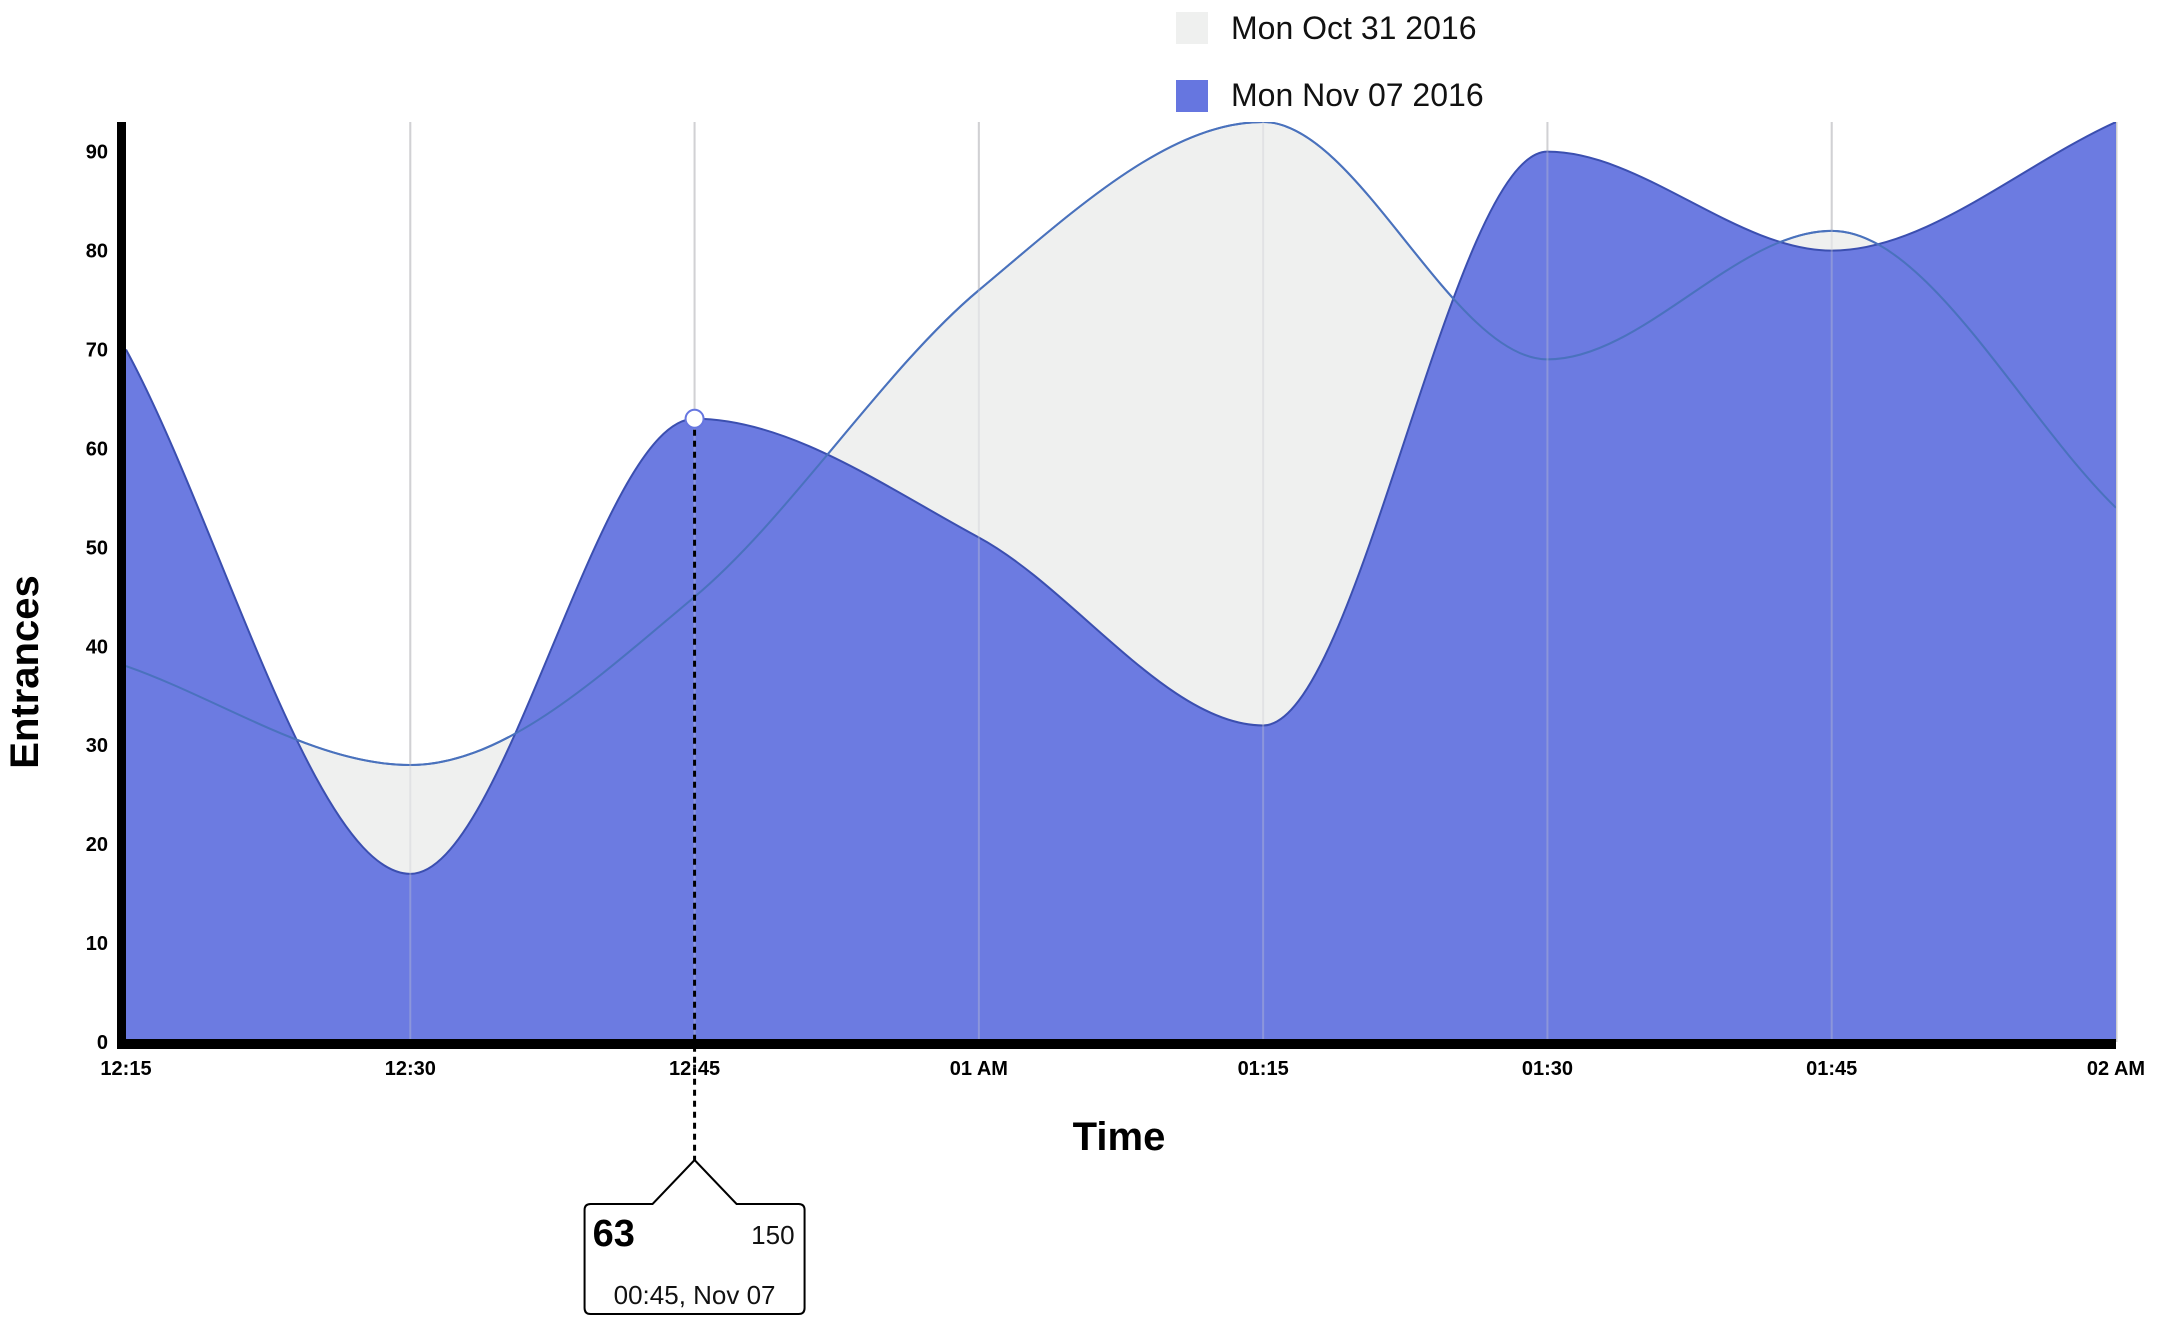 The width and height of the screenshot is (2162, 1326). I want to click on hover-point-marker, so click(694, 418).